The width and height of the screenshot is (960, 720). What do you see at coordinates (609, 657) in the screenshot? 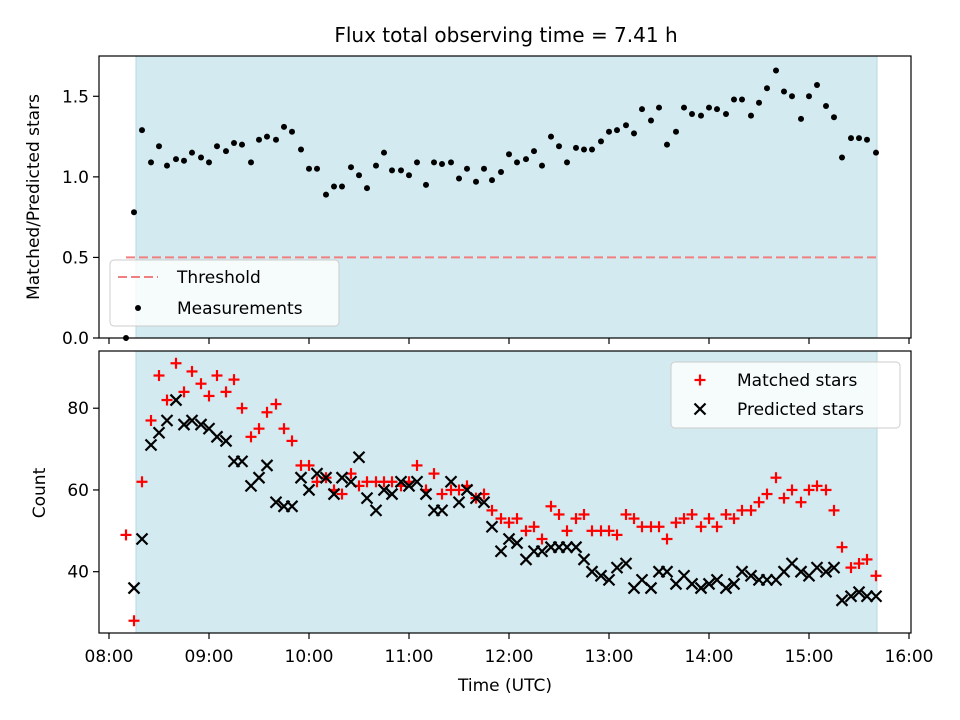
I see `x-tick-label: 13:00` at bounding box center [609, 657].